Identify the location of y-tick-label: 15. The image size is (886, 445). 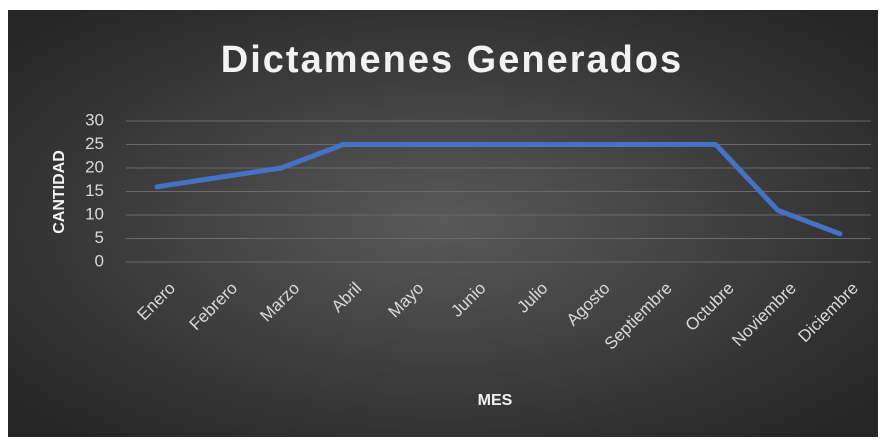
(94, 190).